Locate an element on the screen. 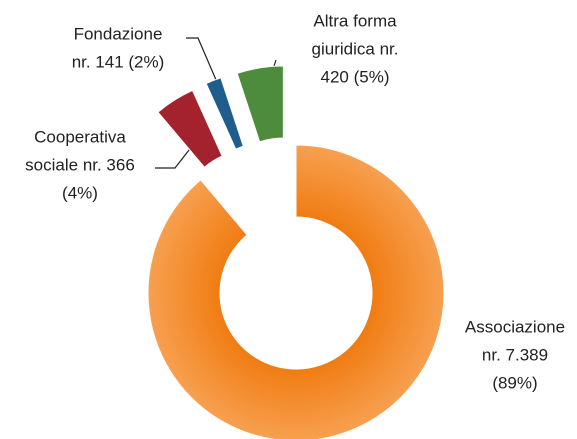 The width and height of the screenshot is (577, 439). data-label: nr. 7.389 is located at coordinates (515, 354).